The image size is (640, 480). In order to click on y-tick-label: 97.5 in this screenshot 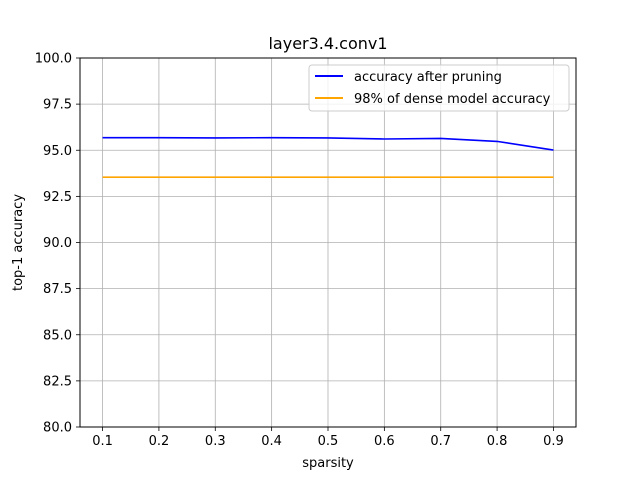, I will do `click(57, 105)`.